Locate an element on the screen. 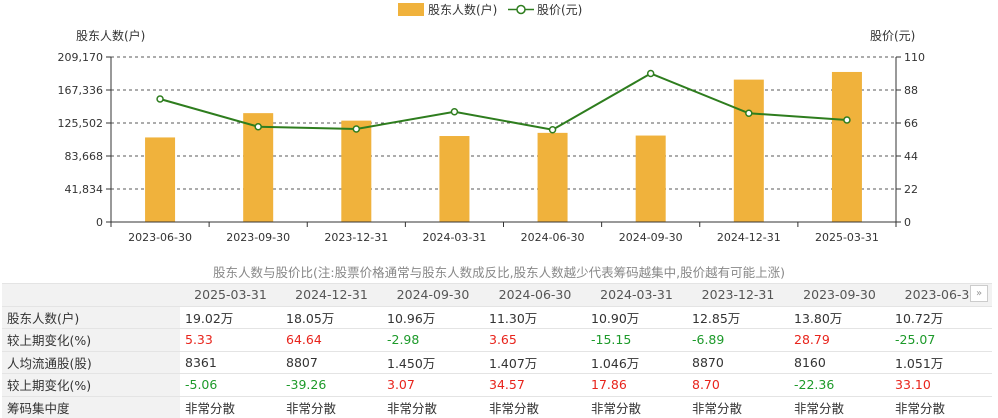 This screenshot has width=998, height=418. table-cell: 8361 is located at coordinates (230, 362).